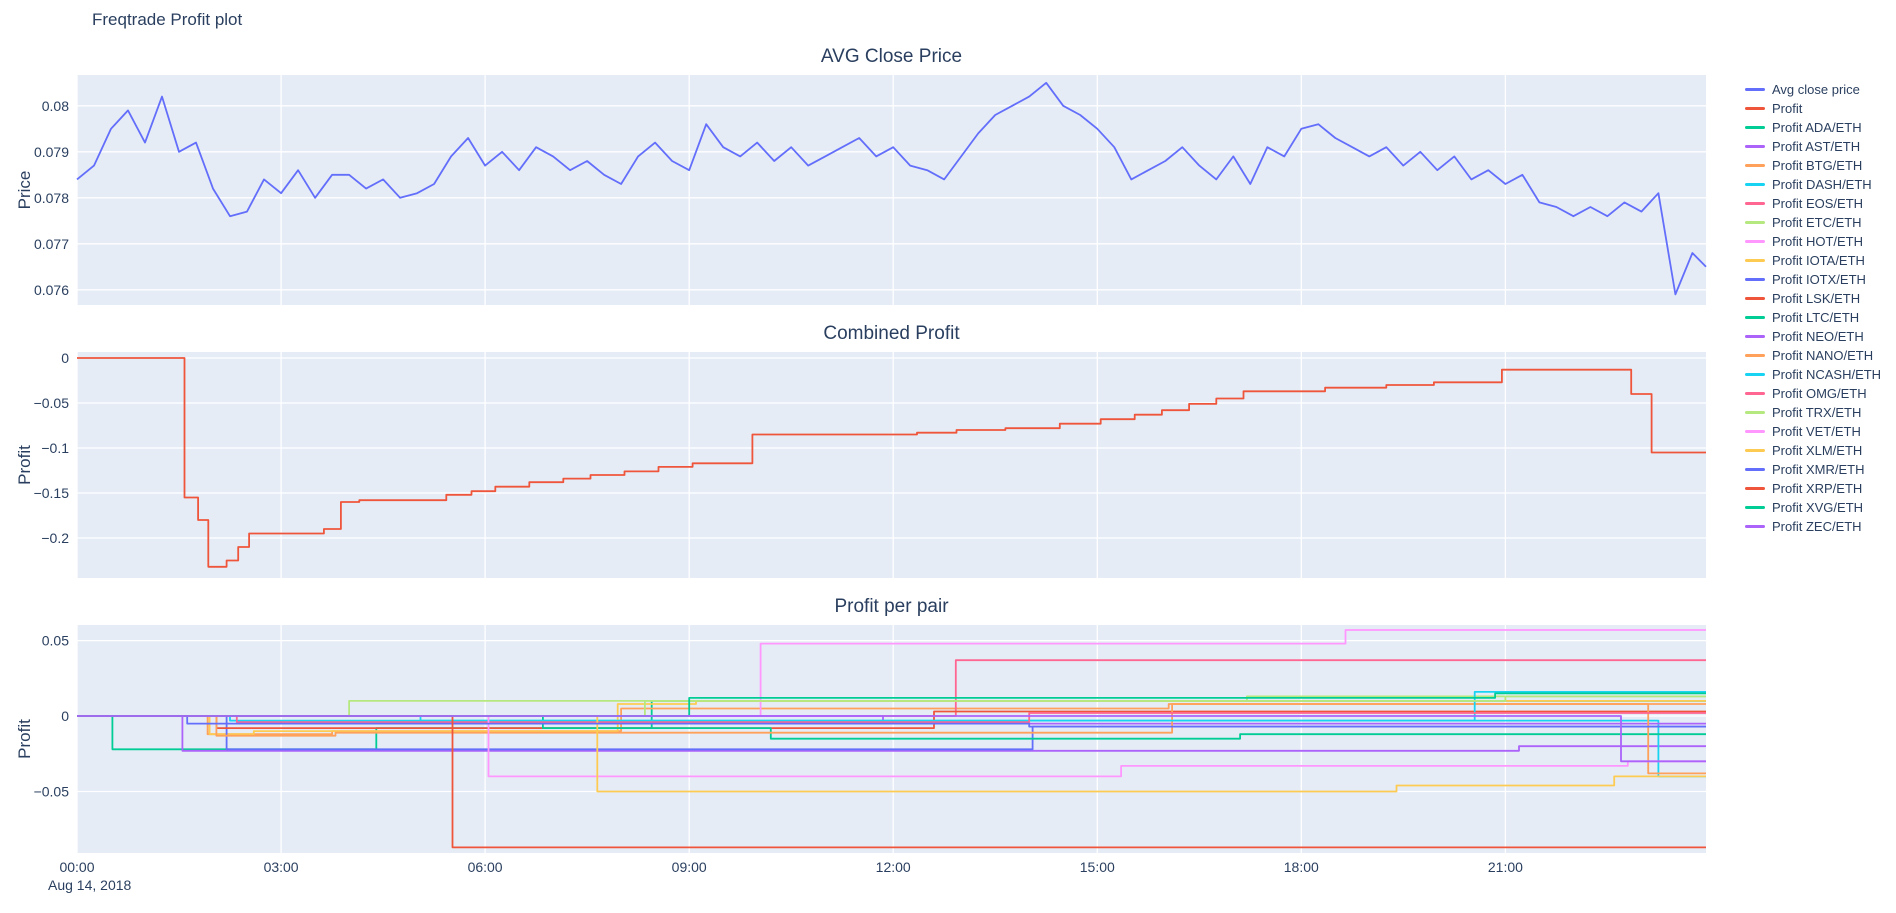 Image resolution: width=1896 pixels, height=913 pixels. I want to click on legend-item-profit-xrp-eth: Profit XRP/ETH, so click(1813, 488).